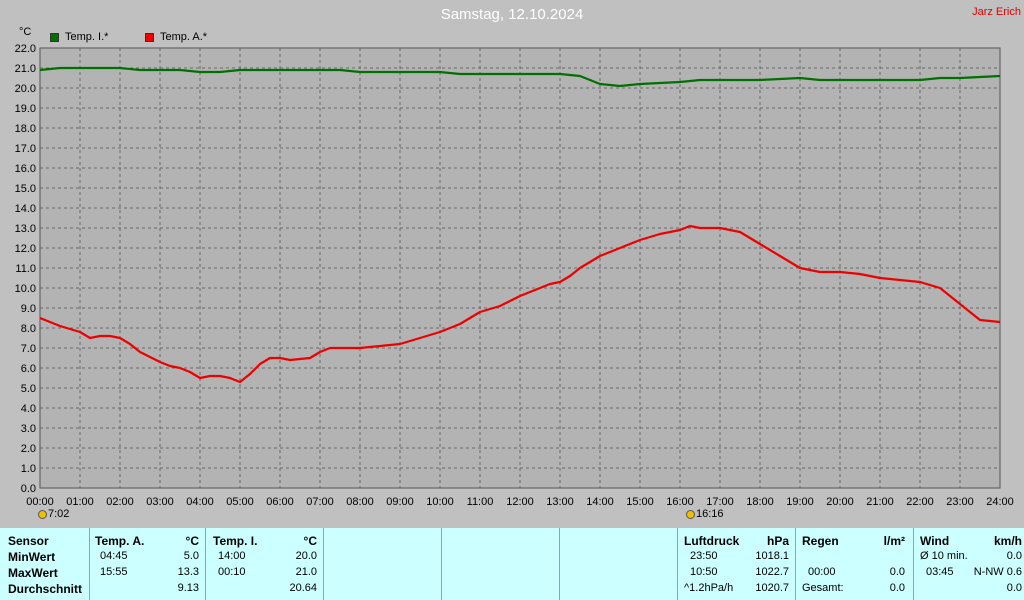 This screenshot has width=1024, height=600. I want to click on x-tick-label: 14:00, so click(600, 502).